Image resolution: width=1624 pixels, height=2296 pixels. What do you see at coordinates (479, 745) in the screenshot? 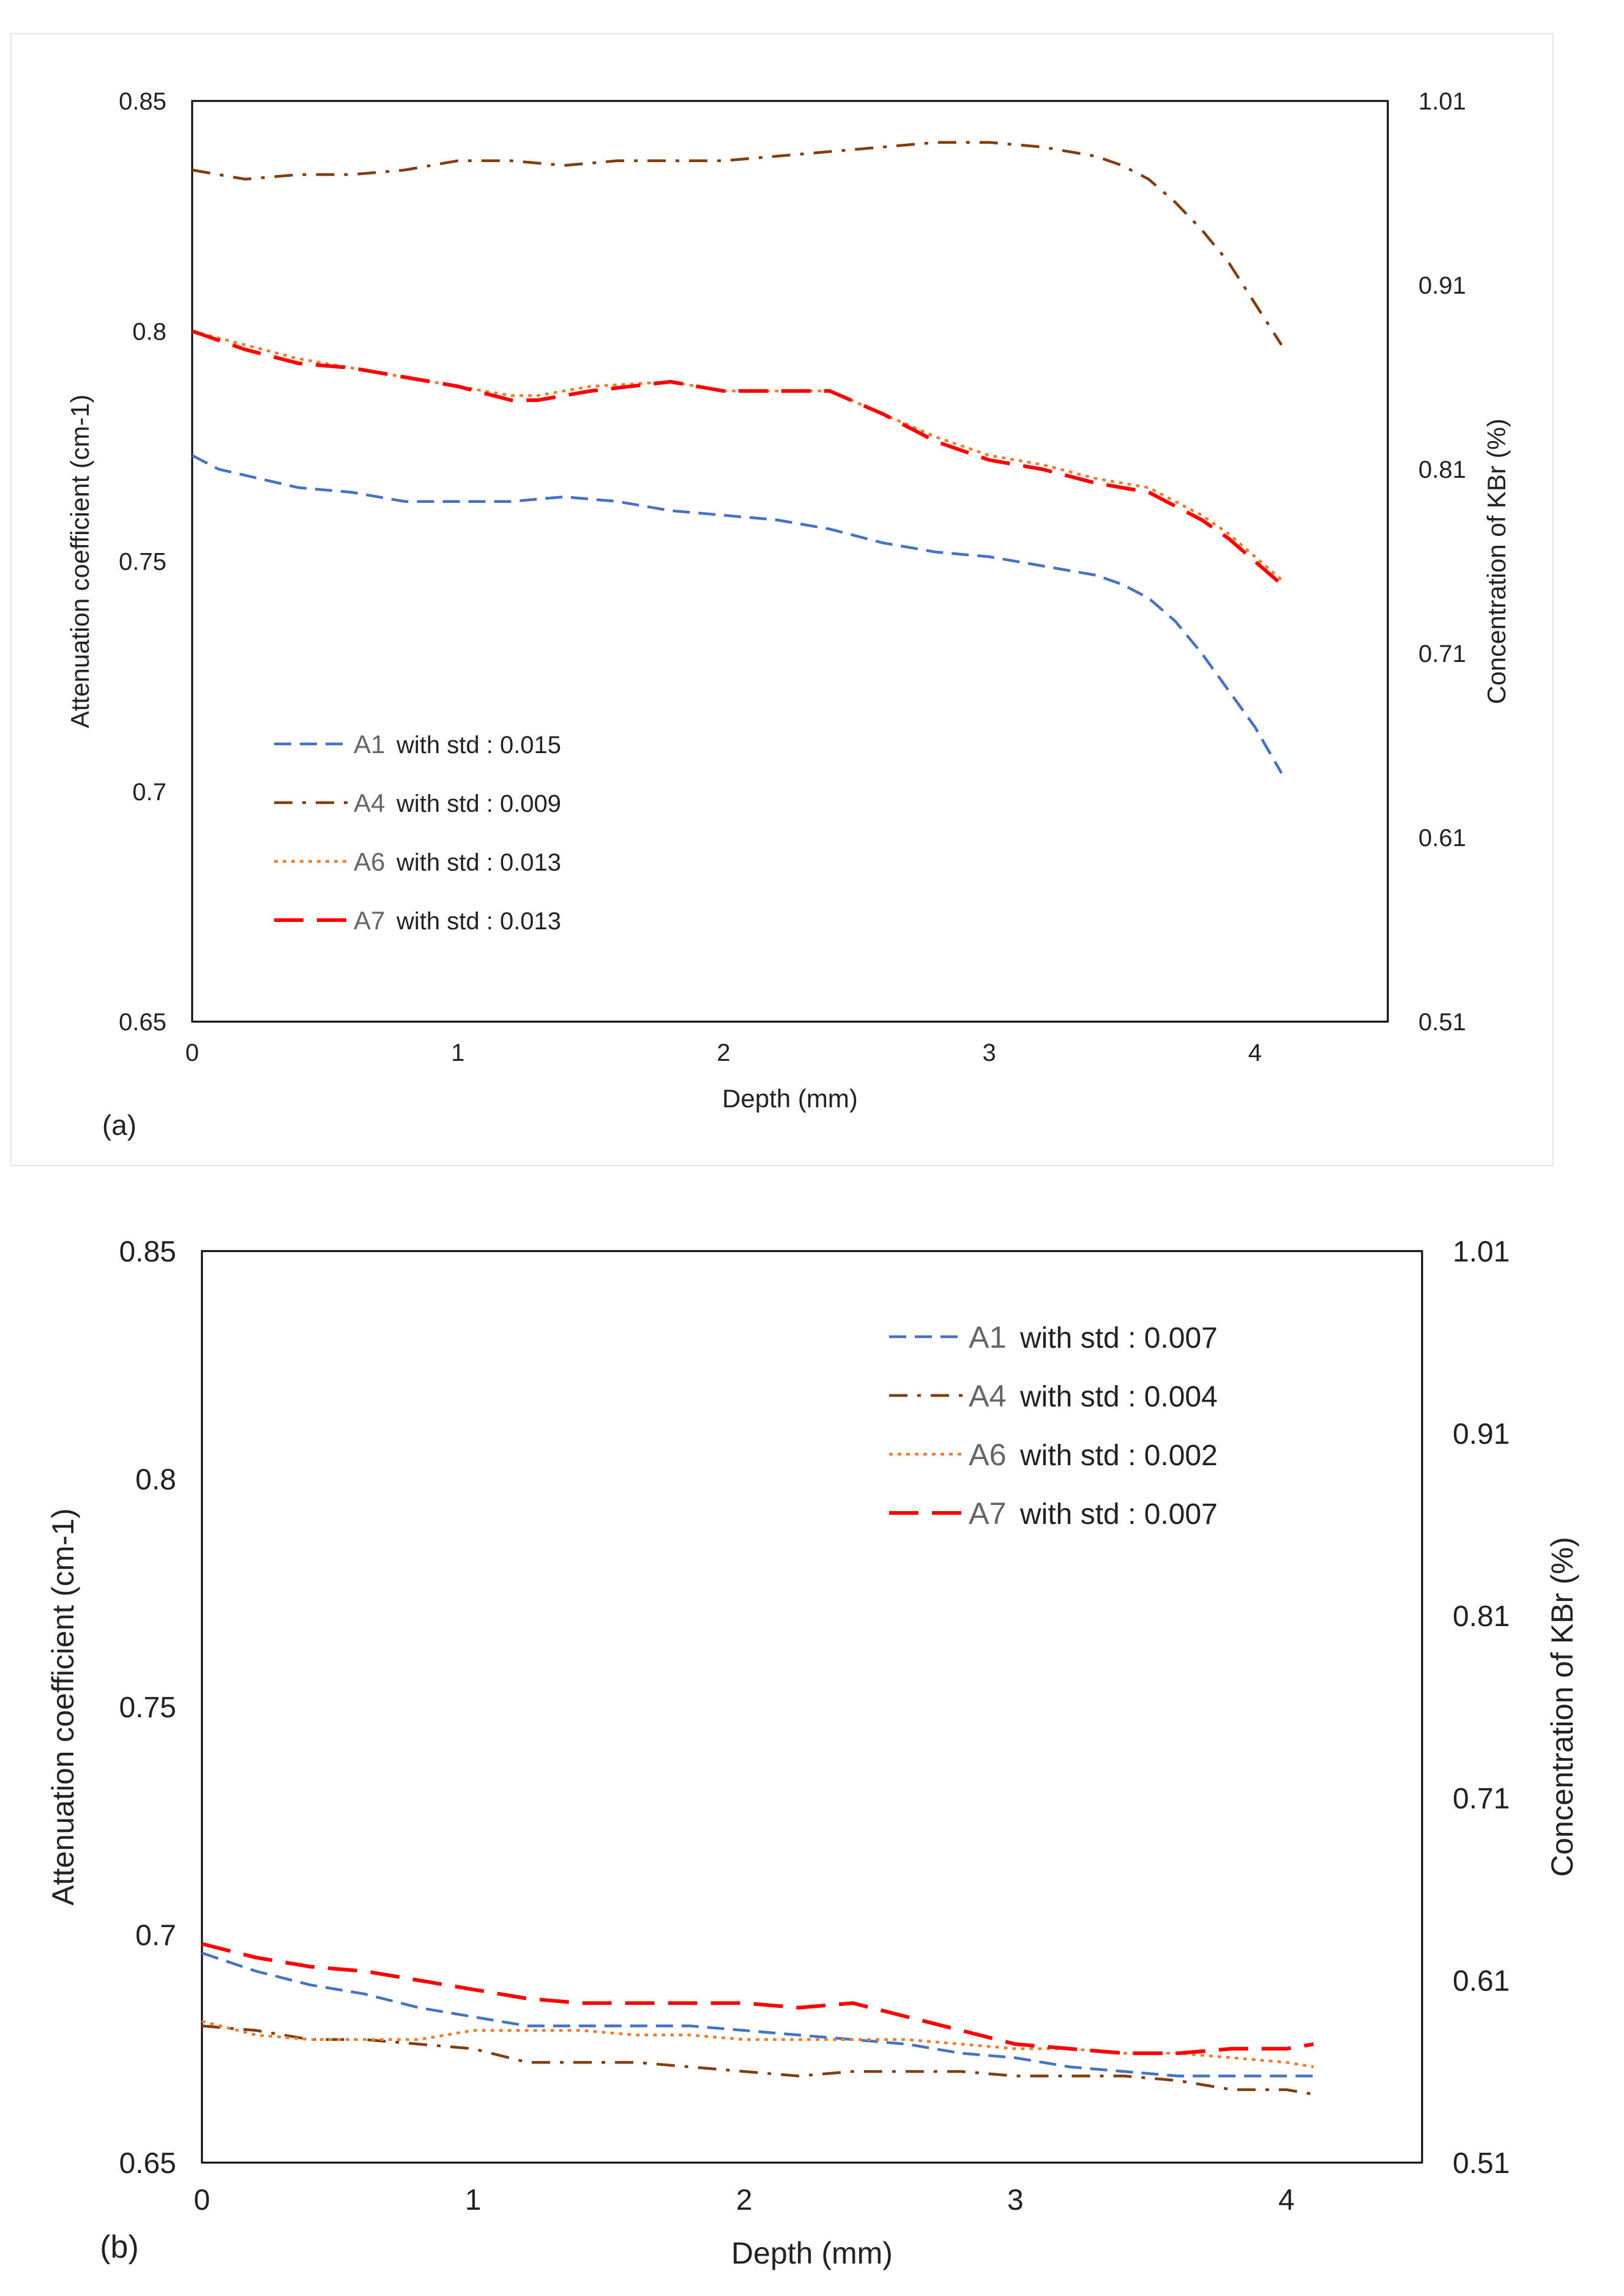
I see `legend-series-text: with std : 0.015` at bounding box center [479, 745].